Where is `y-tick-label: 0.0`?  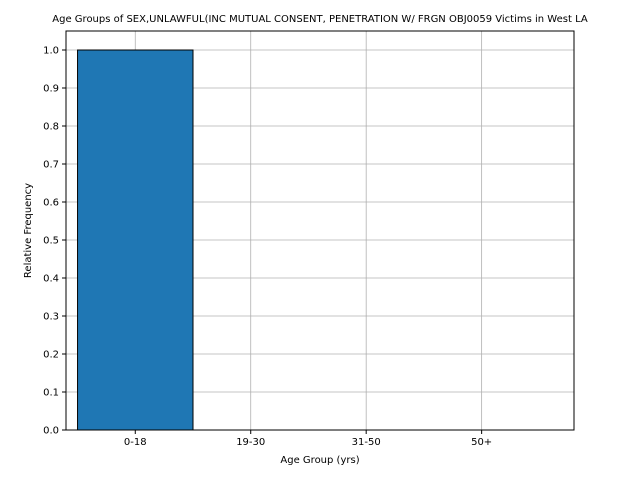
y-tick-label: 0.0 is located at coordinates (51, 431).